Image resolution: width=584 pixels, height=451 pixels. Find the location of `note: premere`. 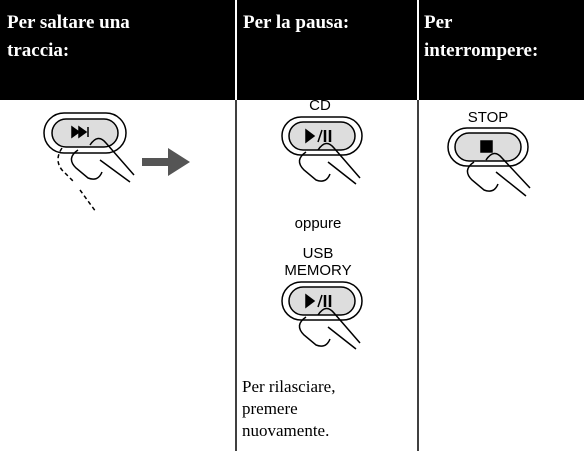

note: premere is located at coordinates (270, 408).